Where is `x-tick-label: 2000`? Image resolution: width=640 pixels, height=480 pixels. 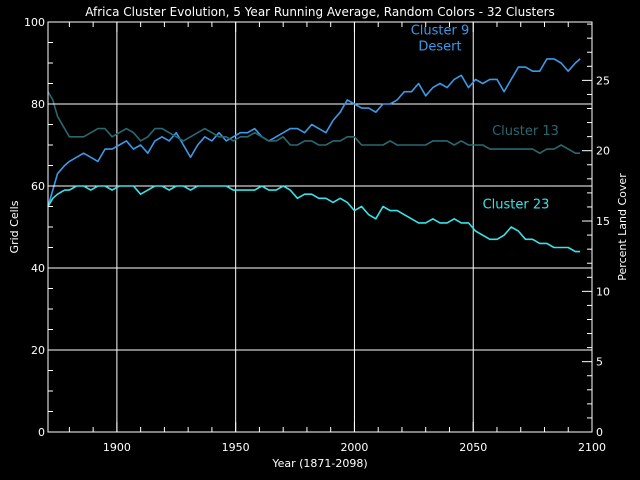
x-tick-label: 2000 is located at coordinates (354, 447).